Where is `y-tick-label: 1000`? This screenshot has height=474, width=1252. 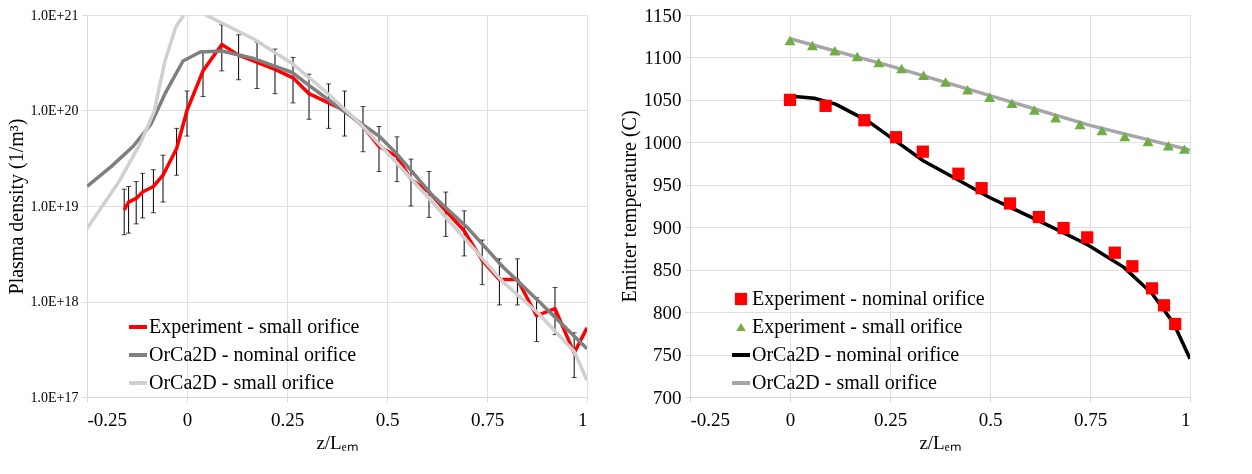 y-tick-label: 1000 is located at coordinates (662, 142).